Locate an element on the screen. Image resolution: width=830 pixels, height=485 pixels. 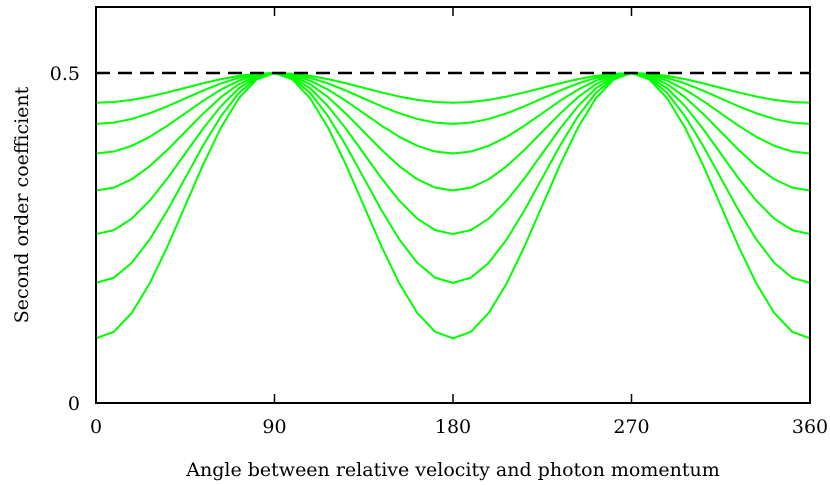
x-tick-label: 270 is located at coordinates (631, 427).